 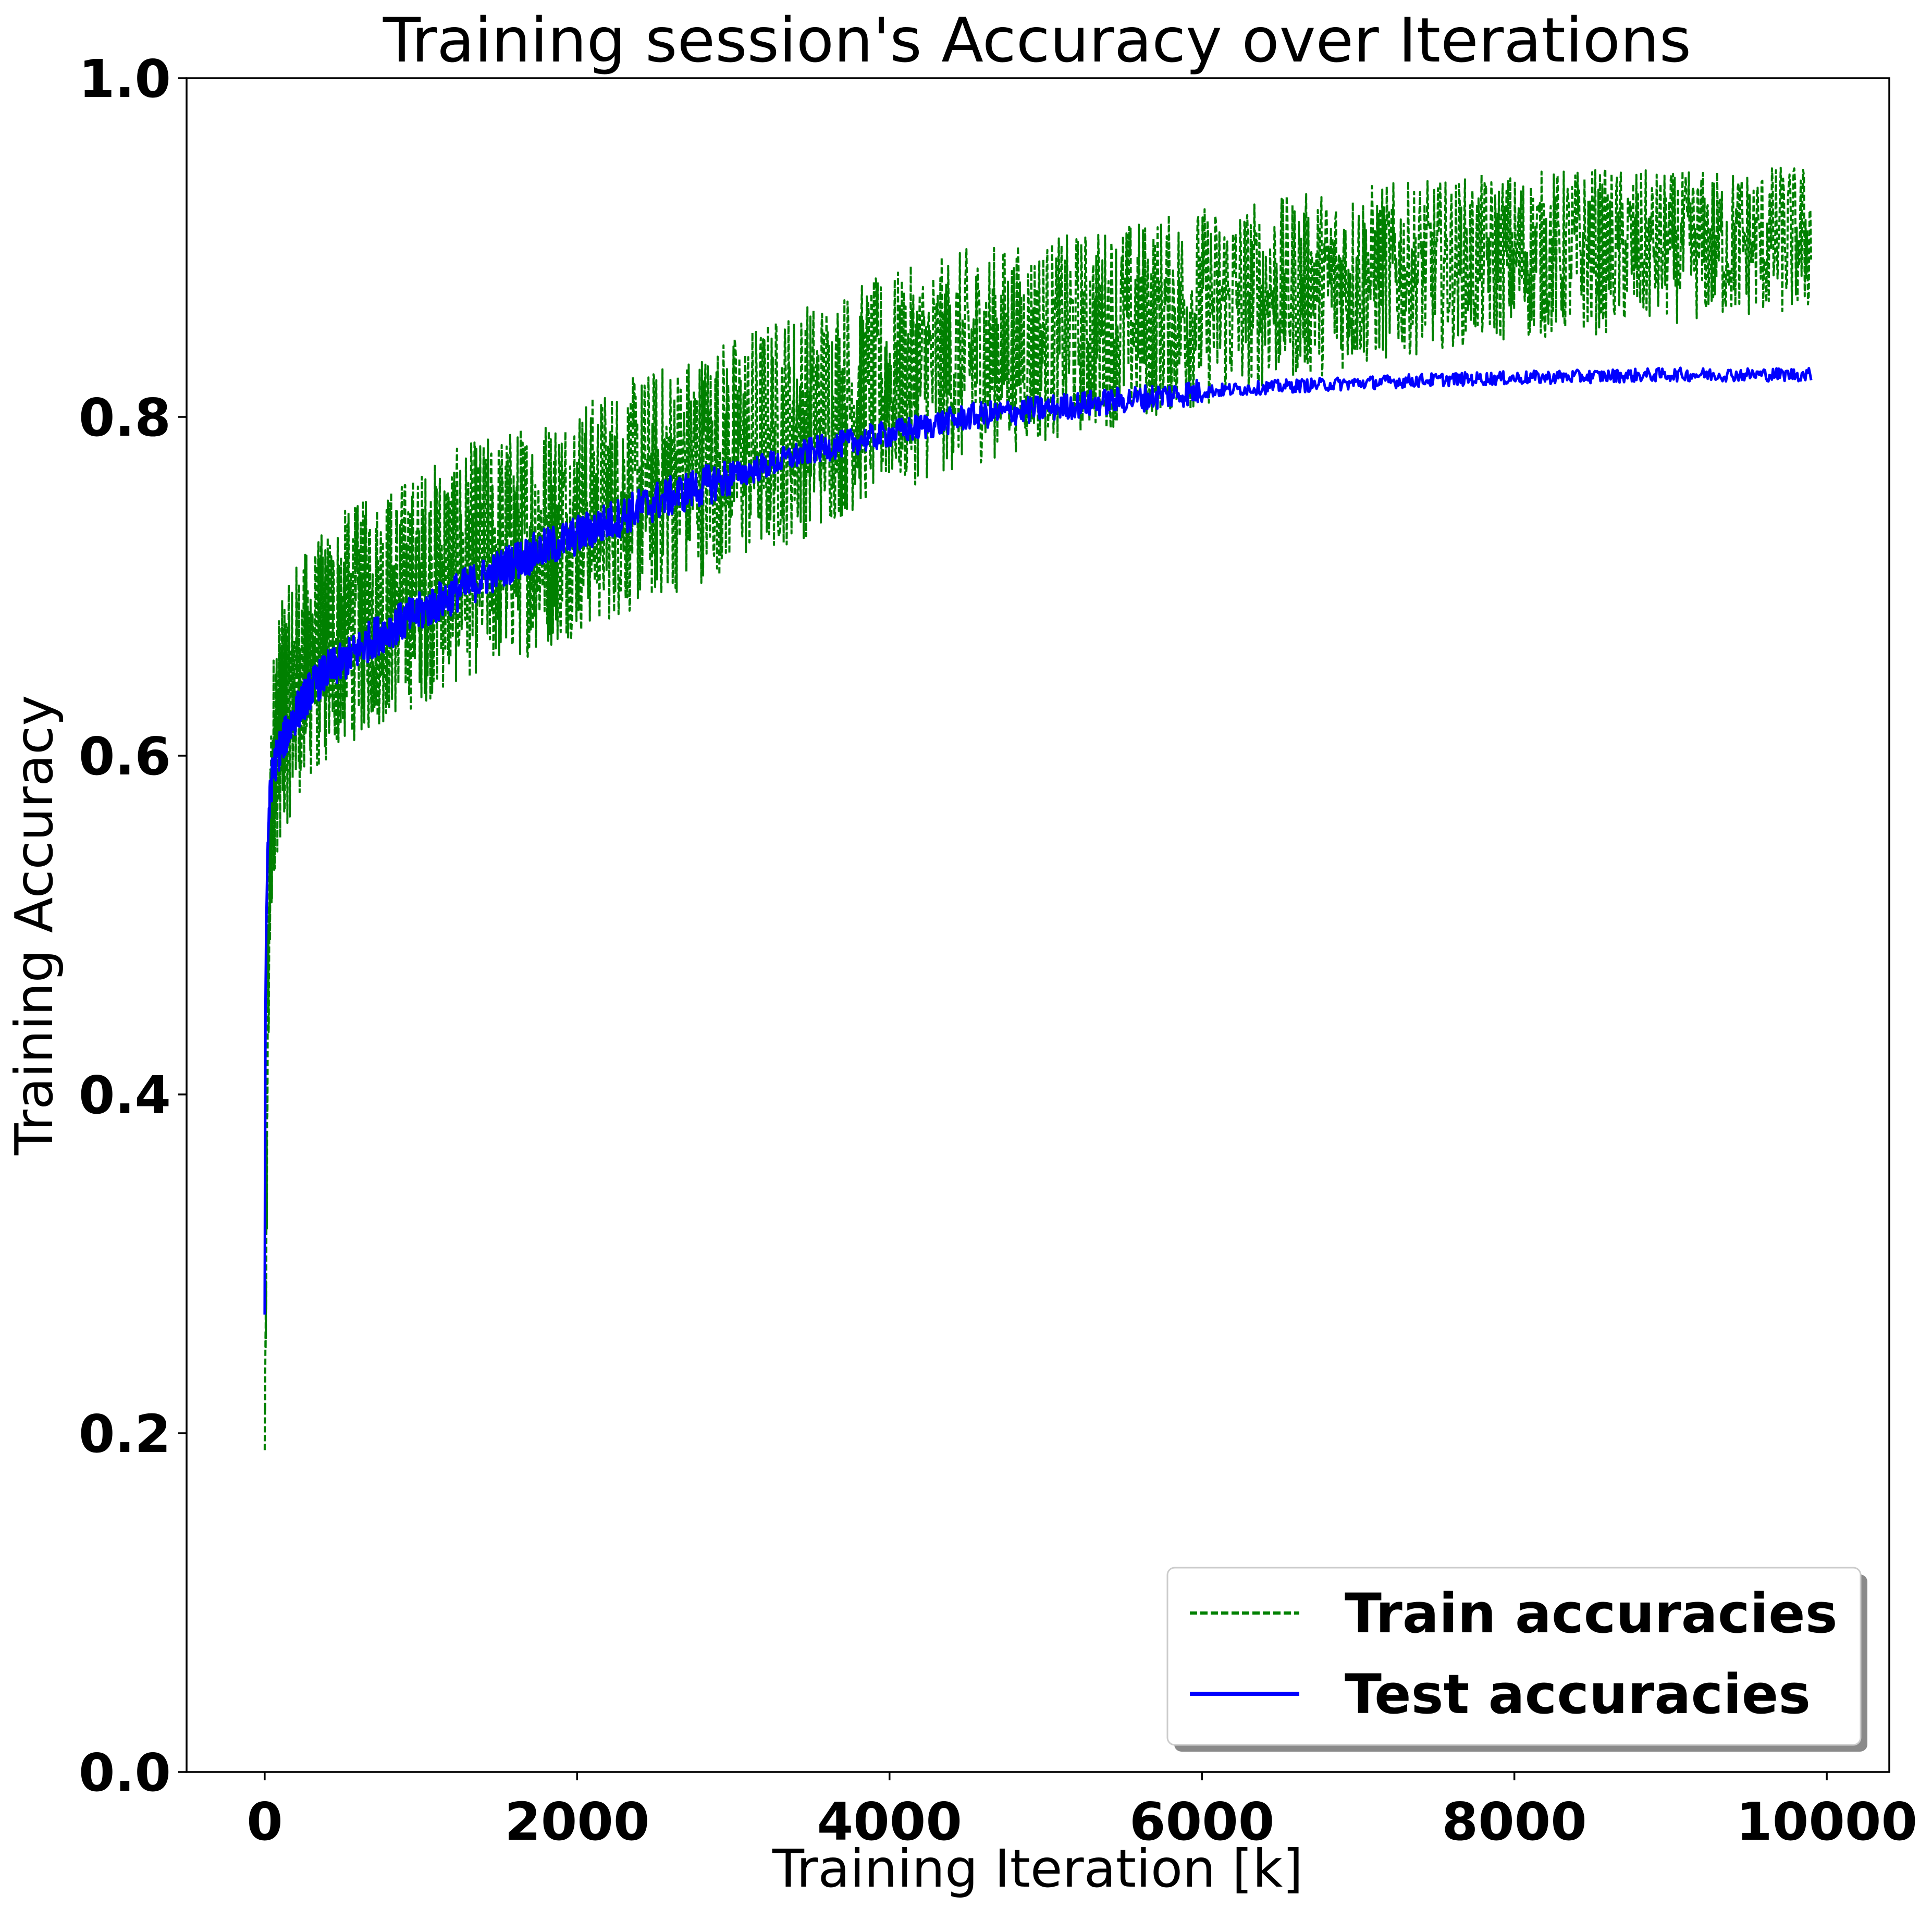 What do you see at coordinates (125, 417) in the screenshot?
I see `y-tick-label: 0.8` at bounding box center [125, 417].